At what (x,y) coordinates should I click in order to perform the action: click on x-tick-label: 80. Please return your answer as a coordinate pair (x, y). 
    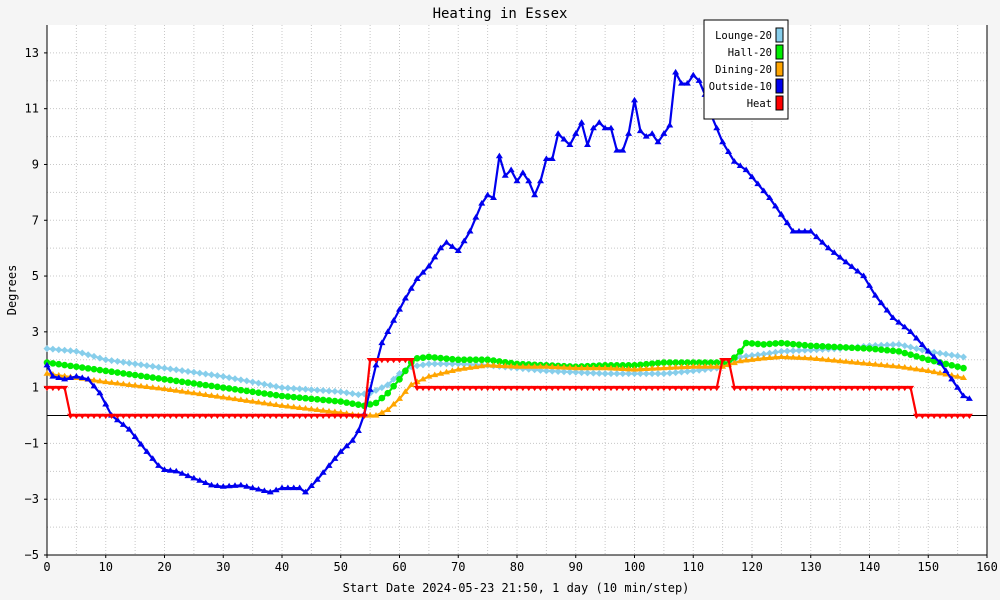
    Looking at the image, I should click on (517, 567).